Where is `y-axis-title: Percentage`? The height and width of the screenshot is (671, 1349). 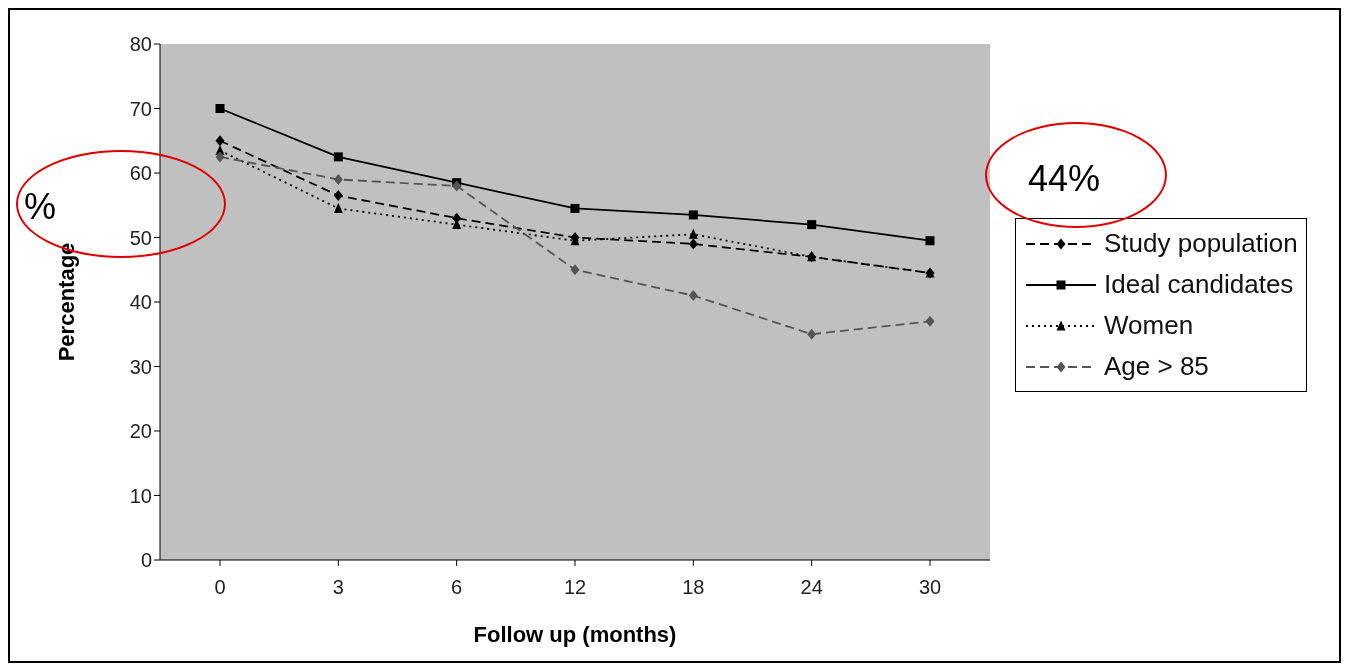
y-axis-title: Percentage is located at coordinates (66, 302).